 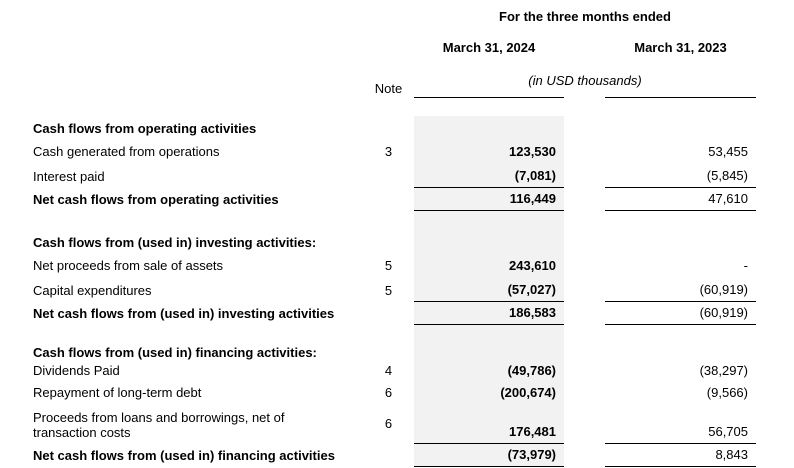 What do you see at coordinates (680, 424) in the screenshot?
I see `value-2023: 56,705` at bounding box center [680, 424].